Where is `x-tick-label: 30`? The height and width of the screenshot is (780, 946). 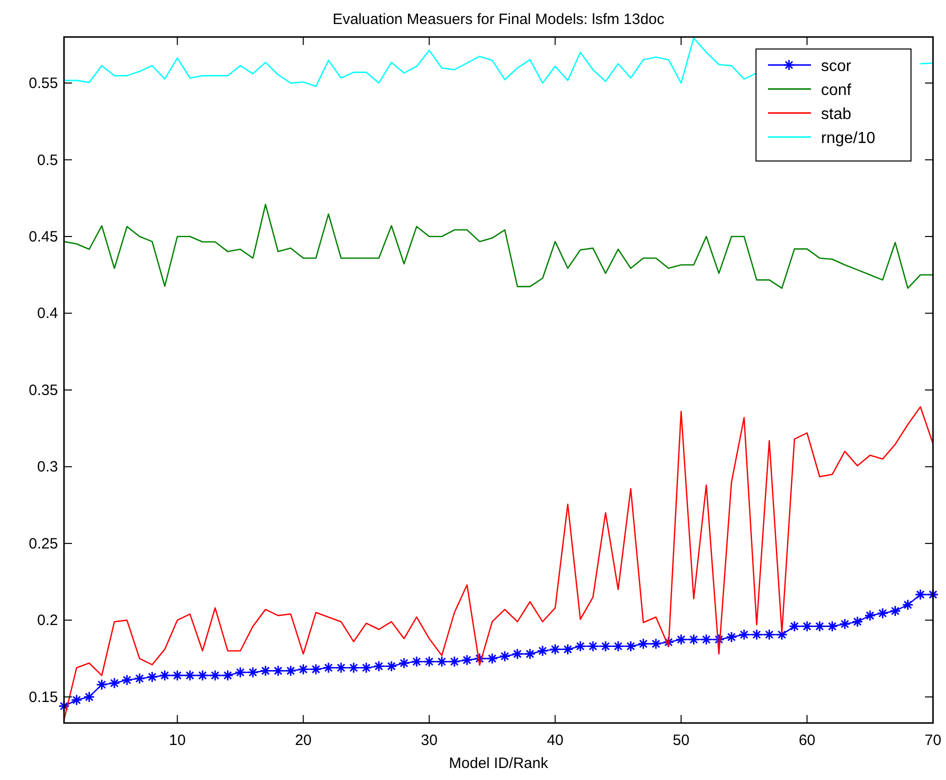
x-tick-label: 30 is located at coordinates (429, 740).